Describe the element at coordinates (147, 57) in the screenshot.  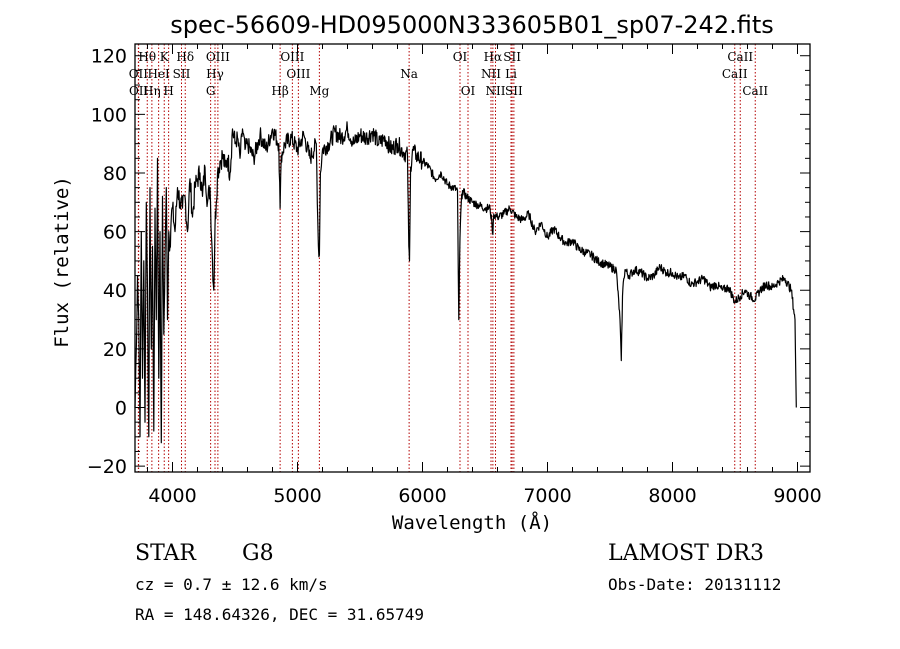
I see `marker-label-0: Hθ` at that location.